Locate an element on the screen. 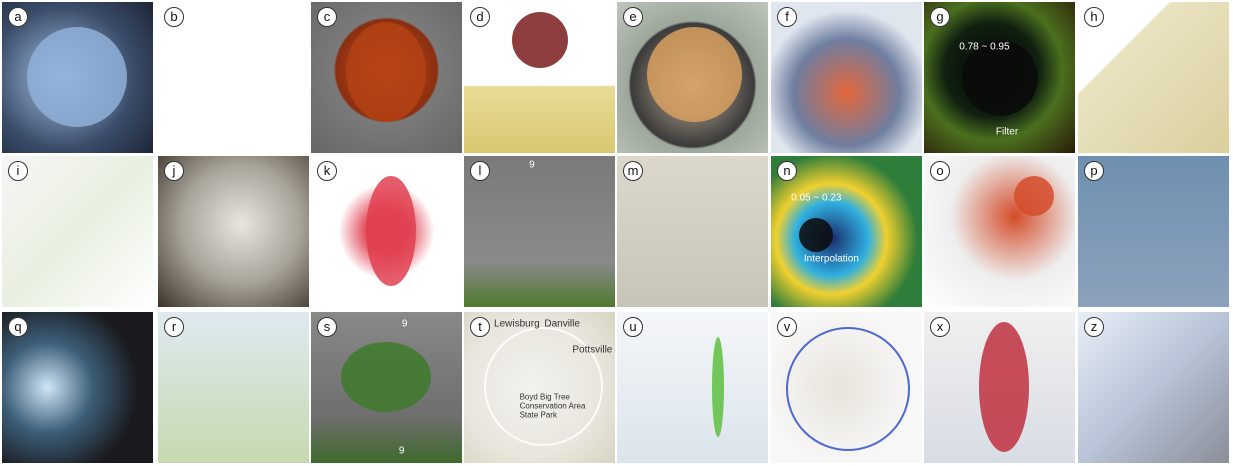 The width and height of the screenshot is (1233, 466). panel-label: f is located at coordinates (787, 17).